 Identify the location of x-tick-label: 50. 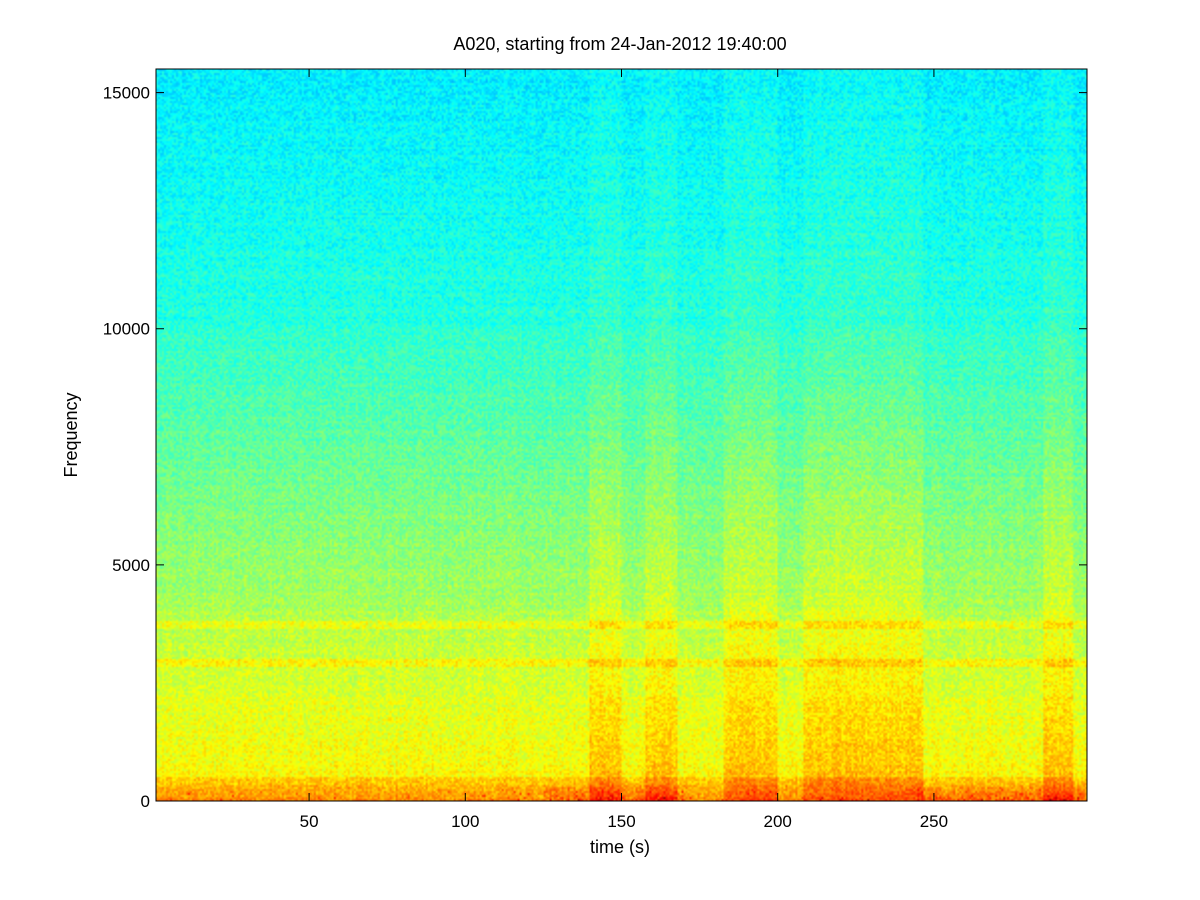
(309, 821).